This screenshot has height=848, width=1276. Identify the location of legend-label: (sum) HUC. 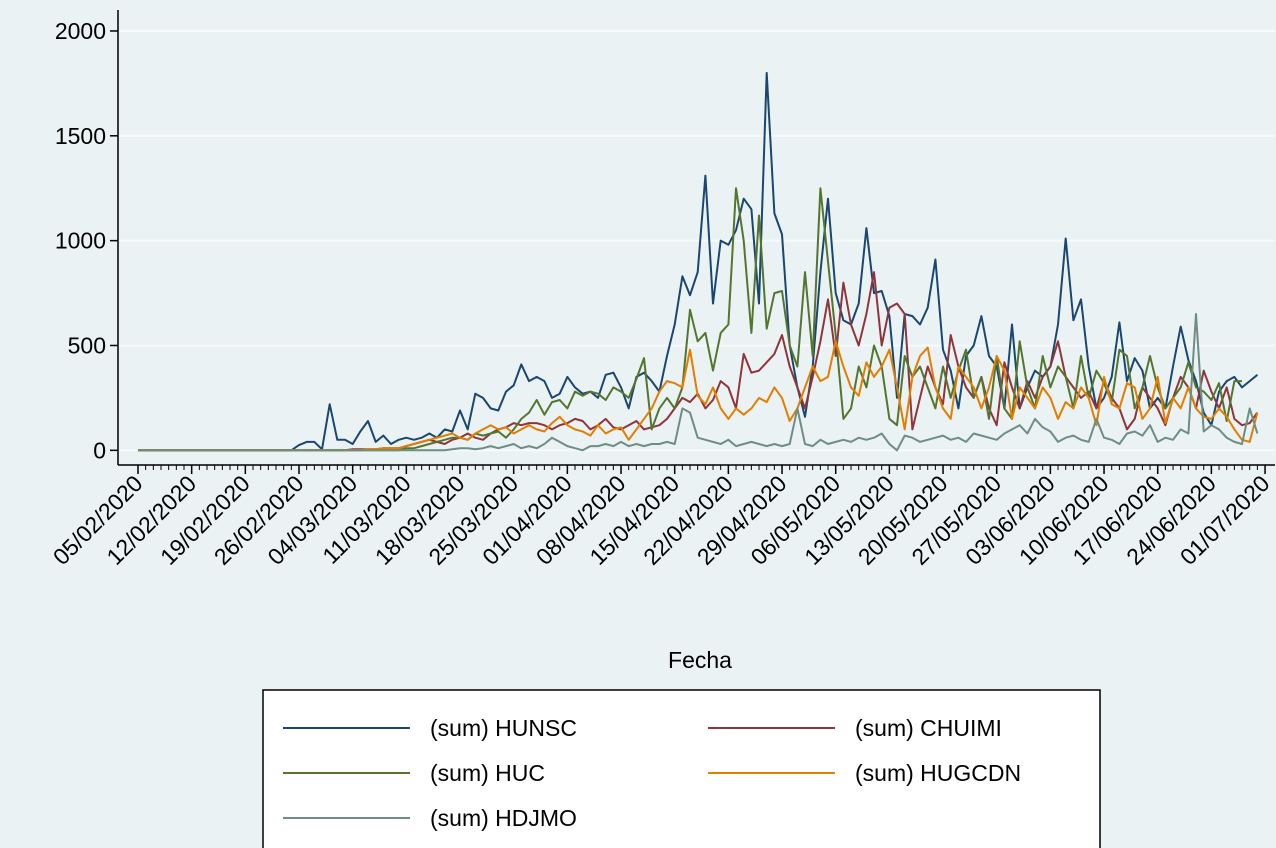
(487, 773).